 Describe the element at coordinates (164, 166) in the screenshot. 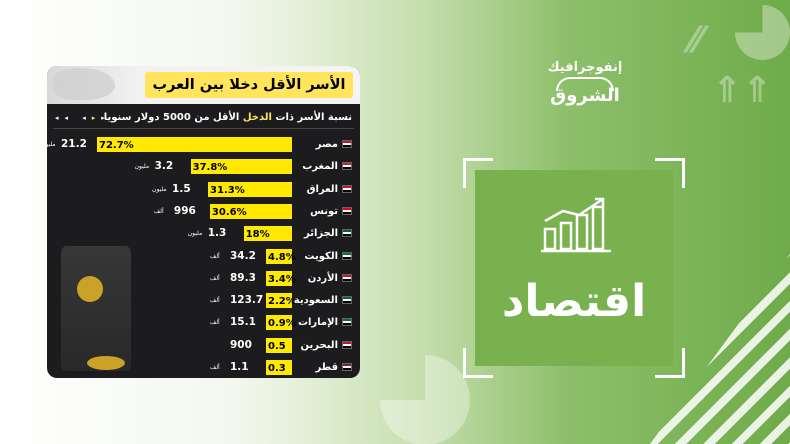

I see `household-count: 3.2` at that location.